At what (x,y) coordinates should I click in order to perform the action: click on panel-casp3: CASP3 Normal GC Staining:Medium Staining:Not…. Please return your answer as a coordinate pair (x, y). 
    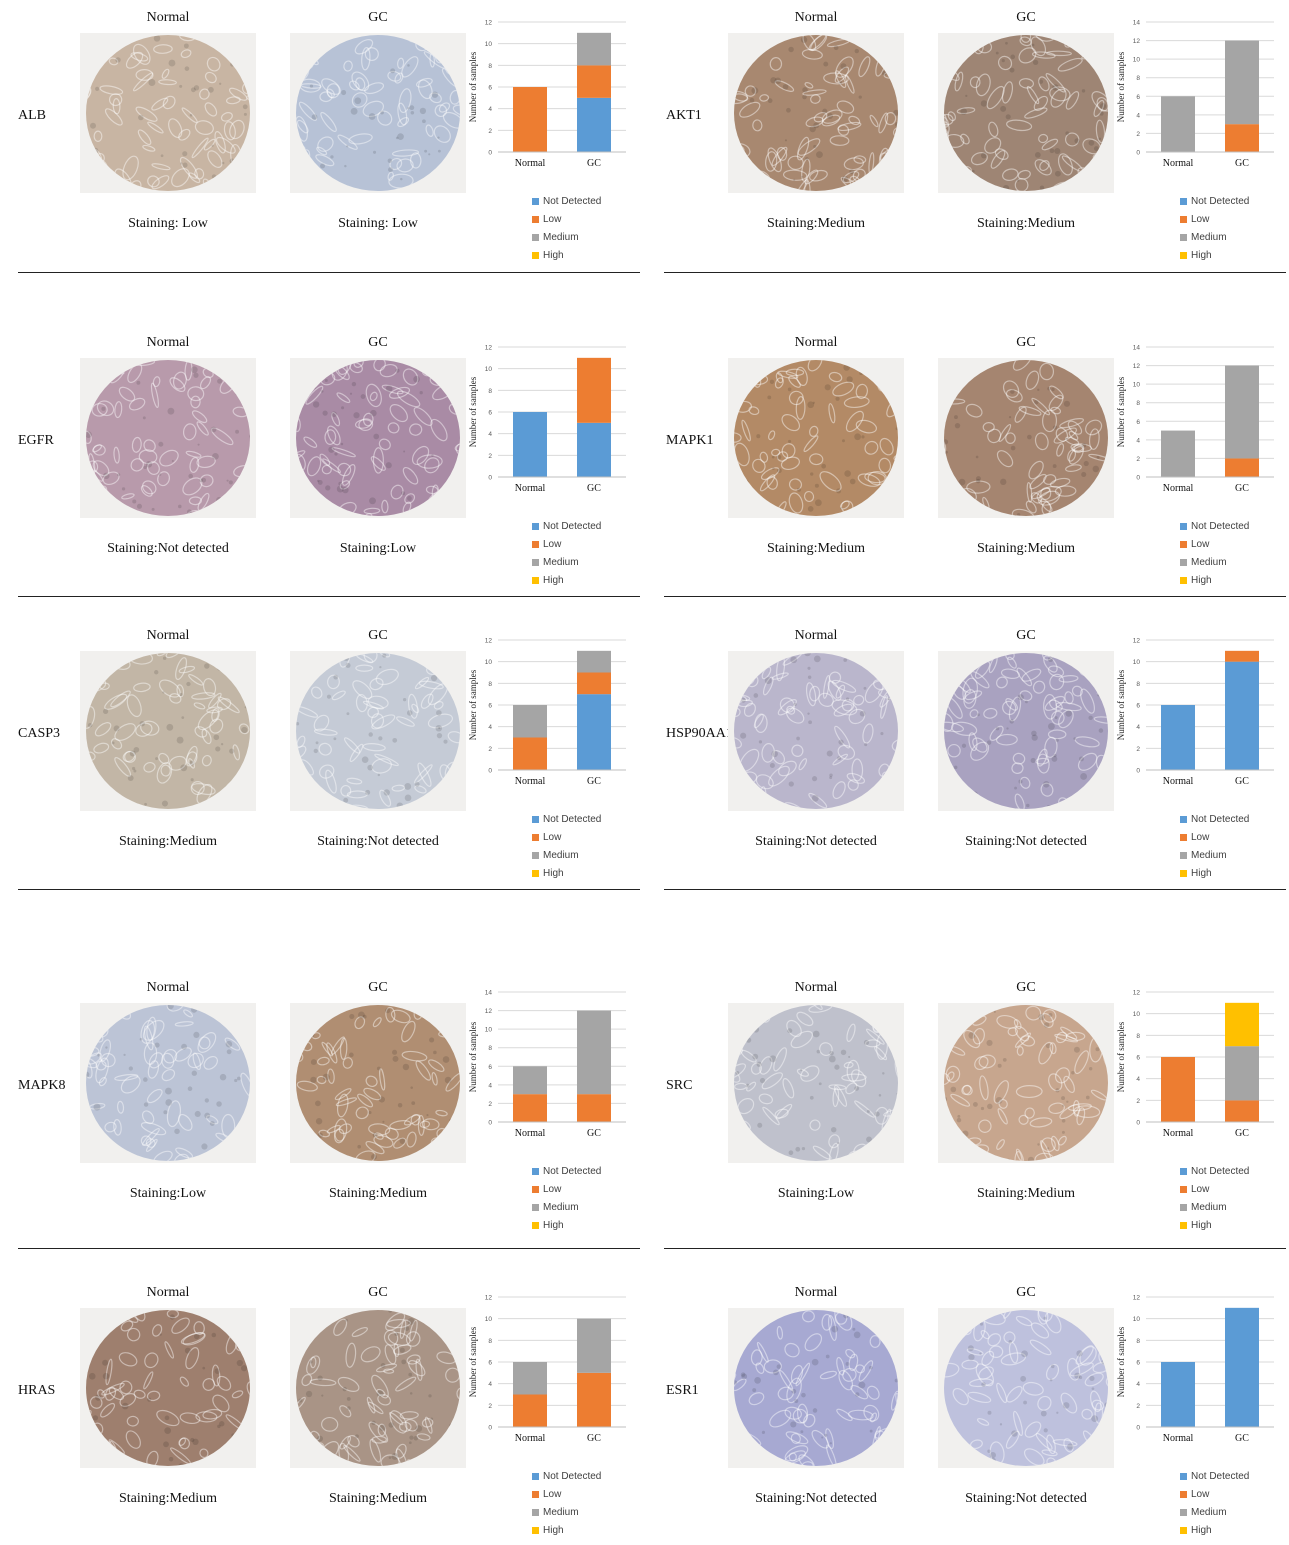
    Looking at the image, I should click on (320, 753).